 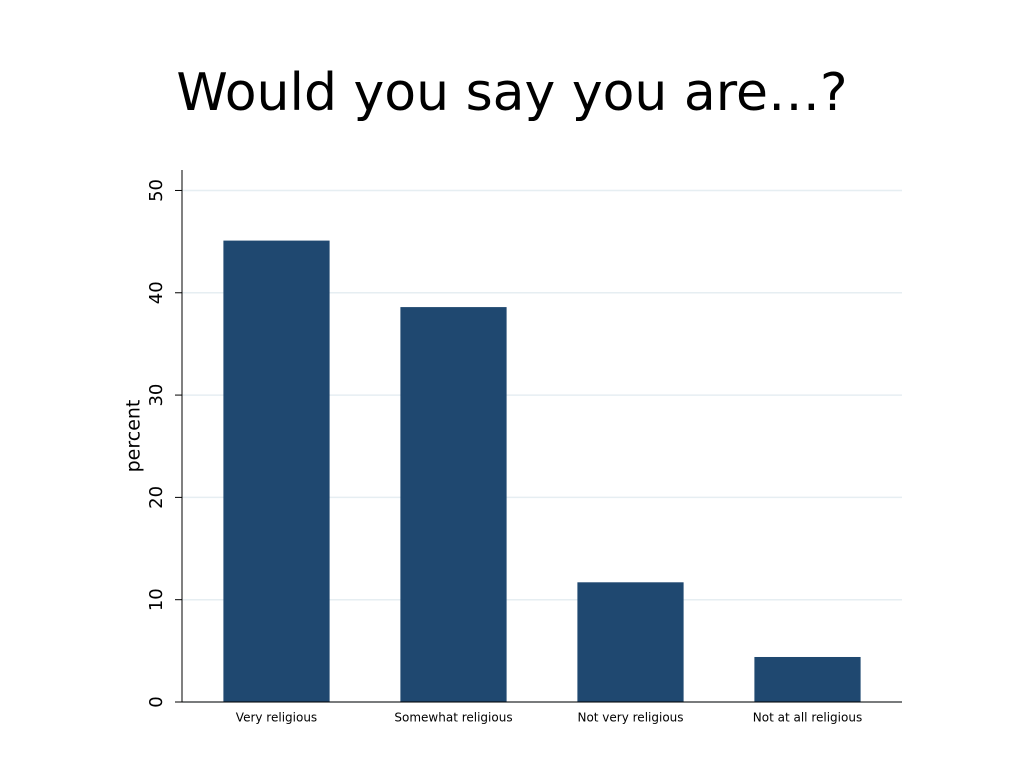 What do you see at coordinates (276, 718) in the screenshot?
I see `x-tick-label: Very religious` at bounding box center [276, 718].